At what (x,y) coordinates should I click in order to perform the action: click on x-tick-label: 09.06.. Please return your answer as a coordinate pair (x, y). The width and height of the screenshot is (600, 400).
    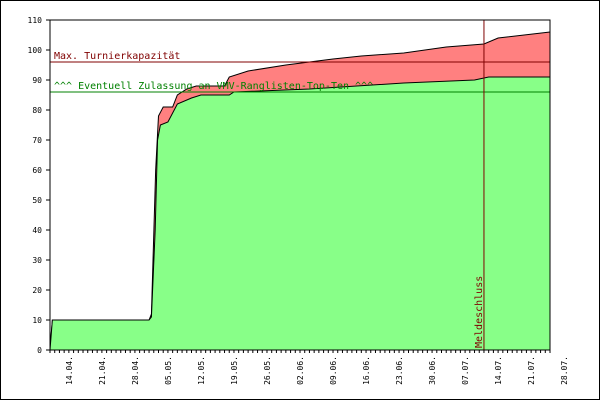
    Looking at the image, I should click on (333, 370).